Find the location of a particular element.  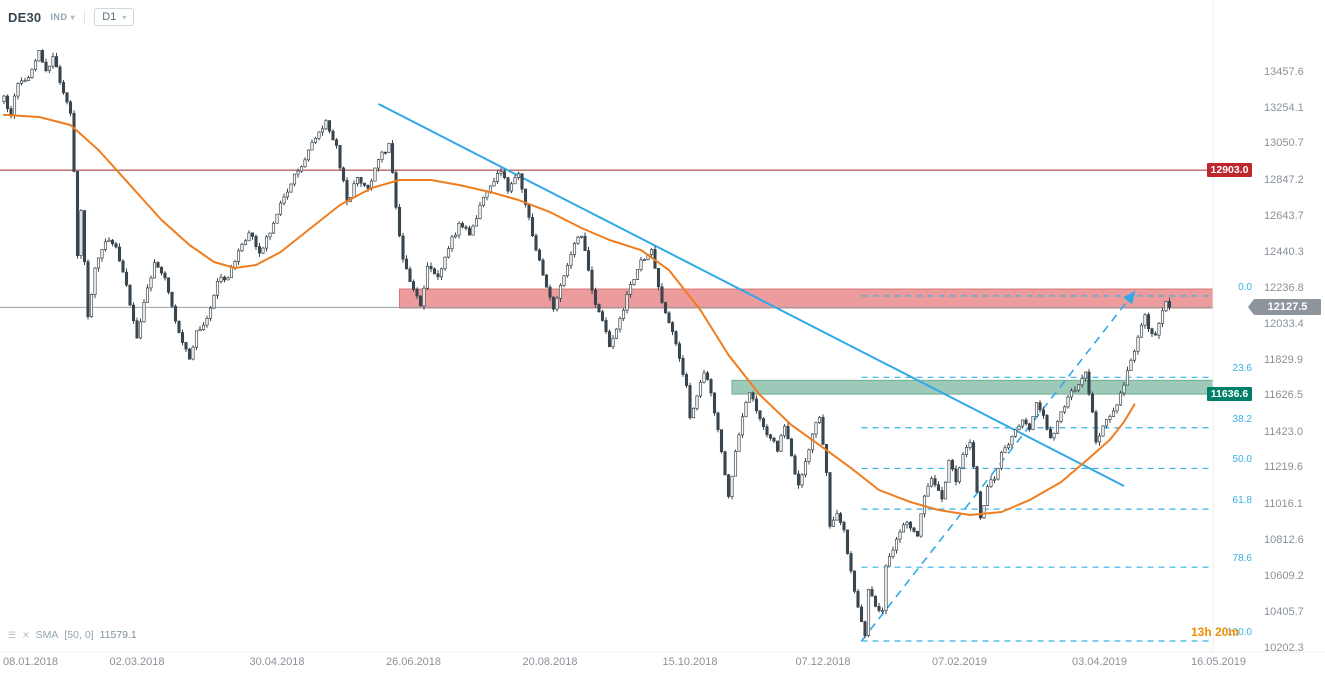

indicator-value: 11579.1 is located at coordinates (118, 635).